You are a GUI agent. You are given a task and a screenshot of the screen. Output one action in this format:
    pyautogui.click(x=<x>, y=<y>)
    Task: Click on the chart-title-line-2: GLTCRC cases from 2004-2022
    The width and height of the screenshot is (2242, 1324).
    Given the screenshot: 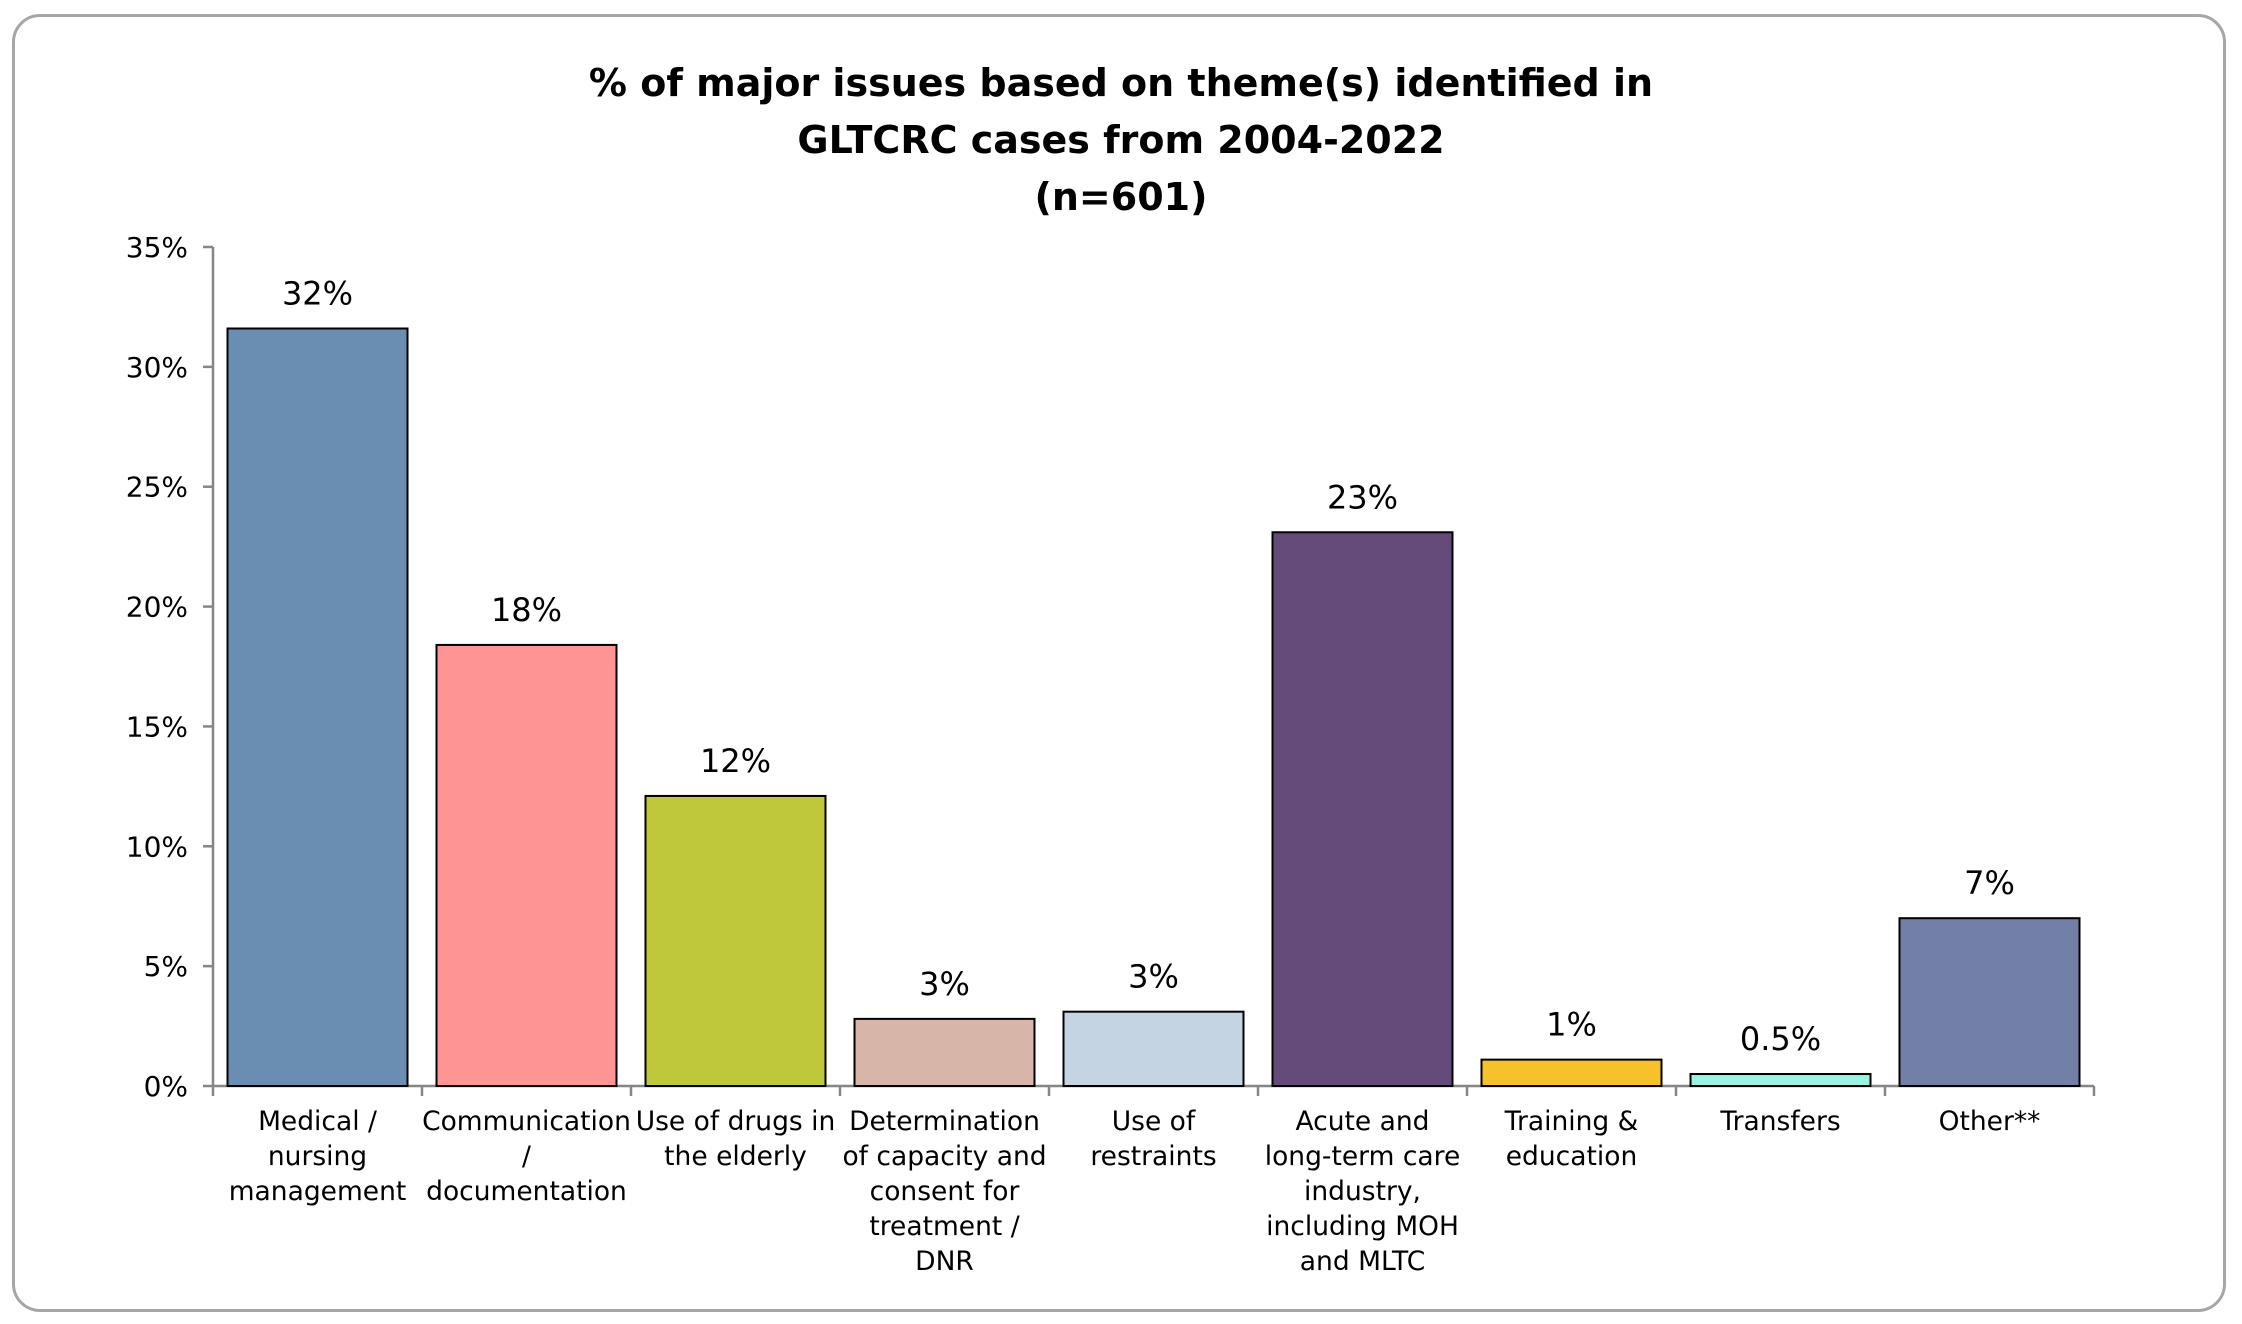 What is the action you would take?
    pyautogui.click(x=1121, y=140)
    